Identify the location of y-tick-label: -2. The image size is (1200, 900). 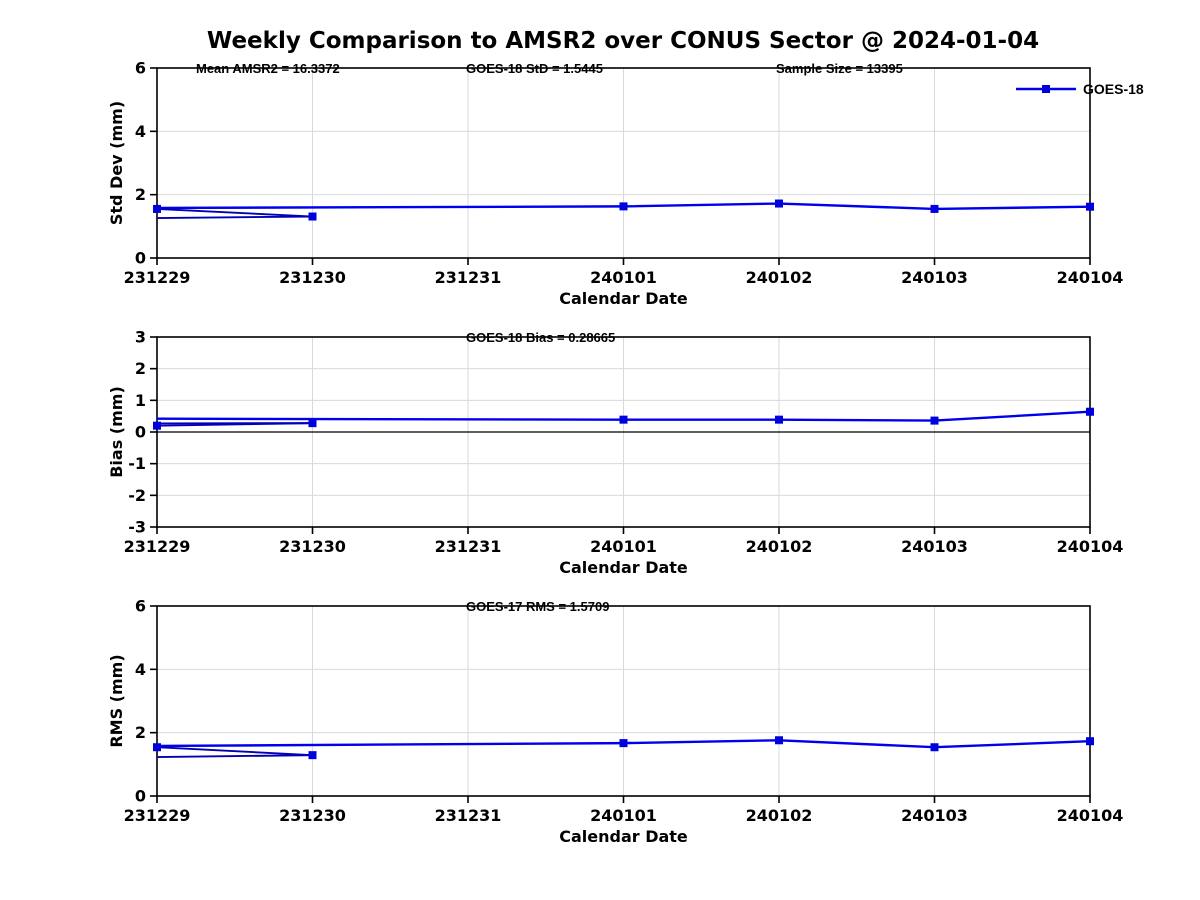
(137, 495).